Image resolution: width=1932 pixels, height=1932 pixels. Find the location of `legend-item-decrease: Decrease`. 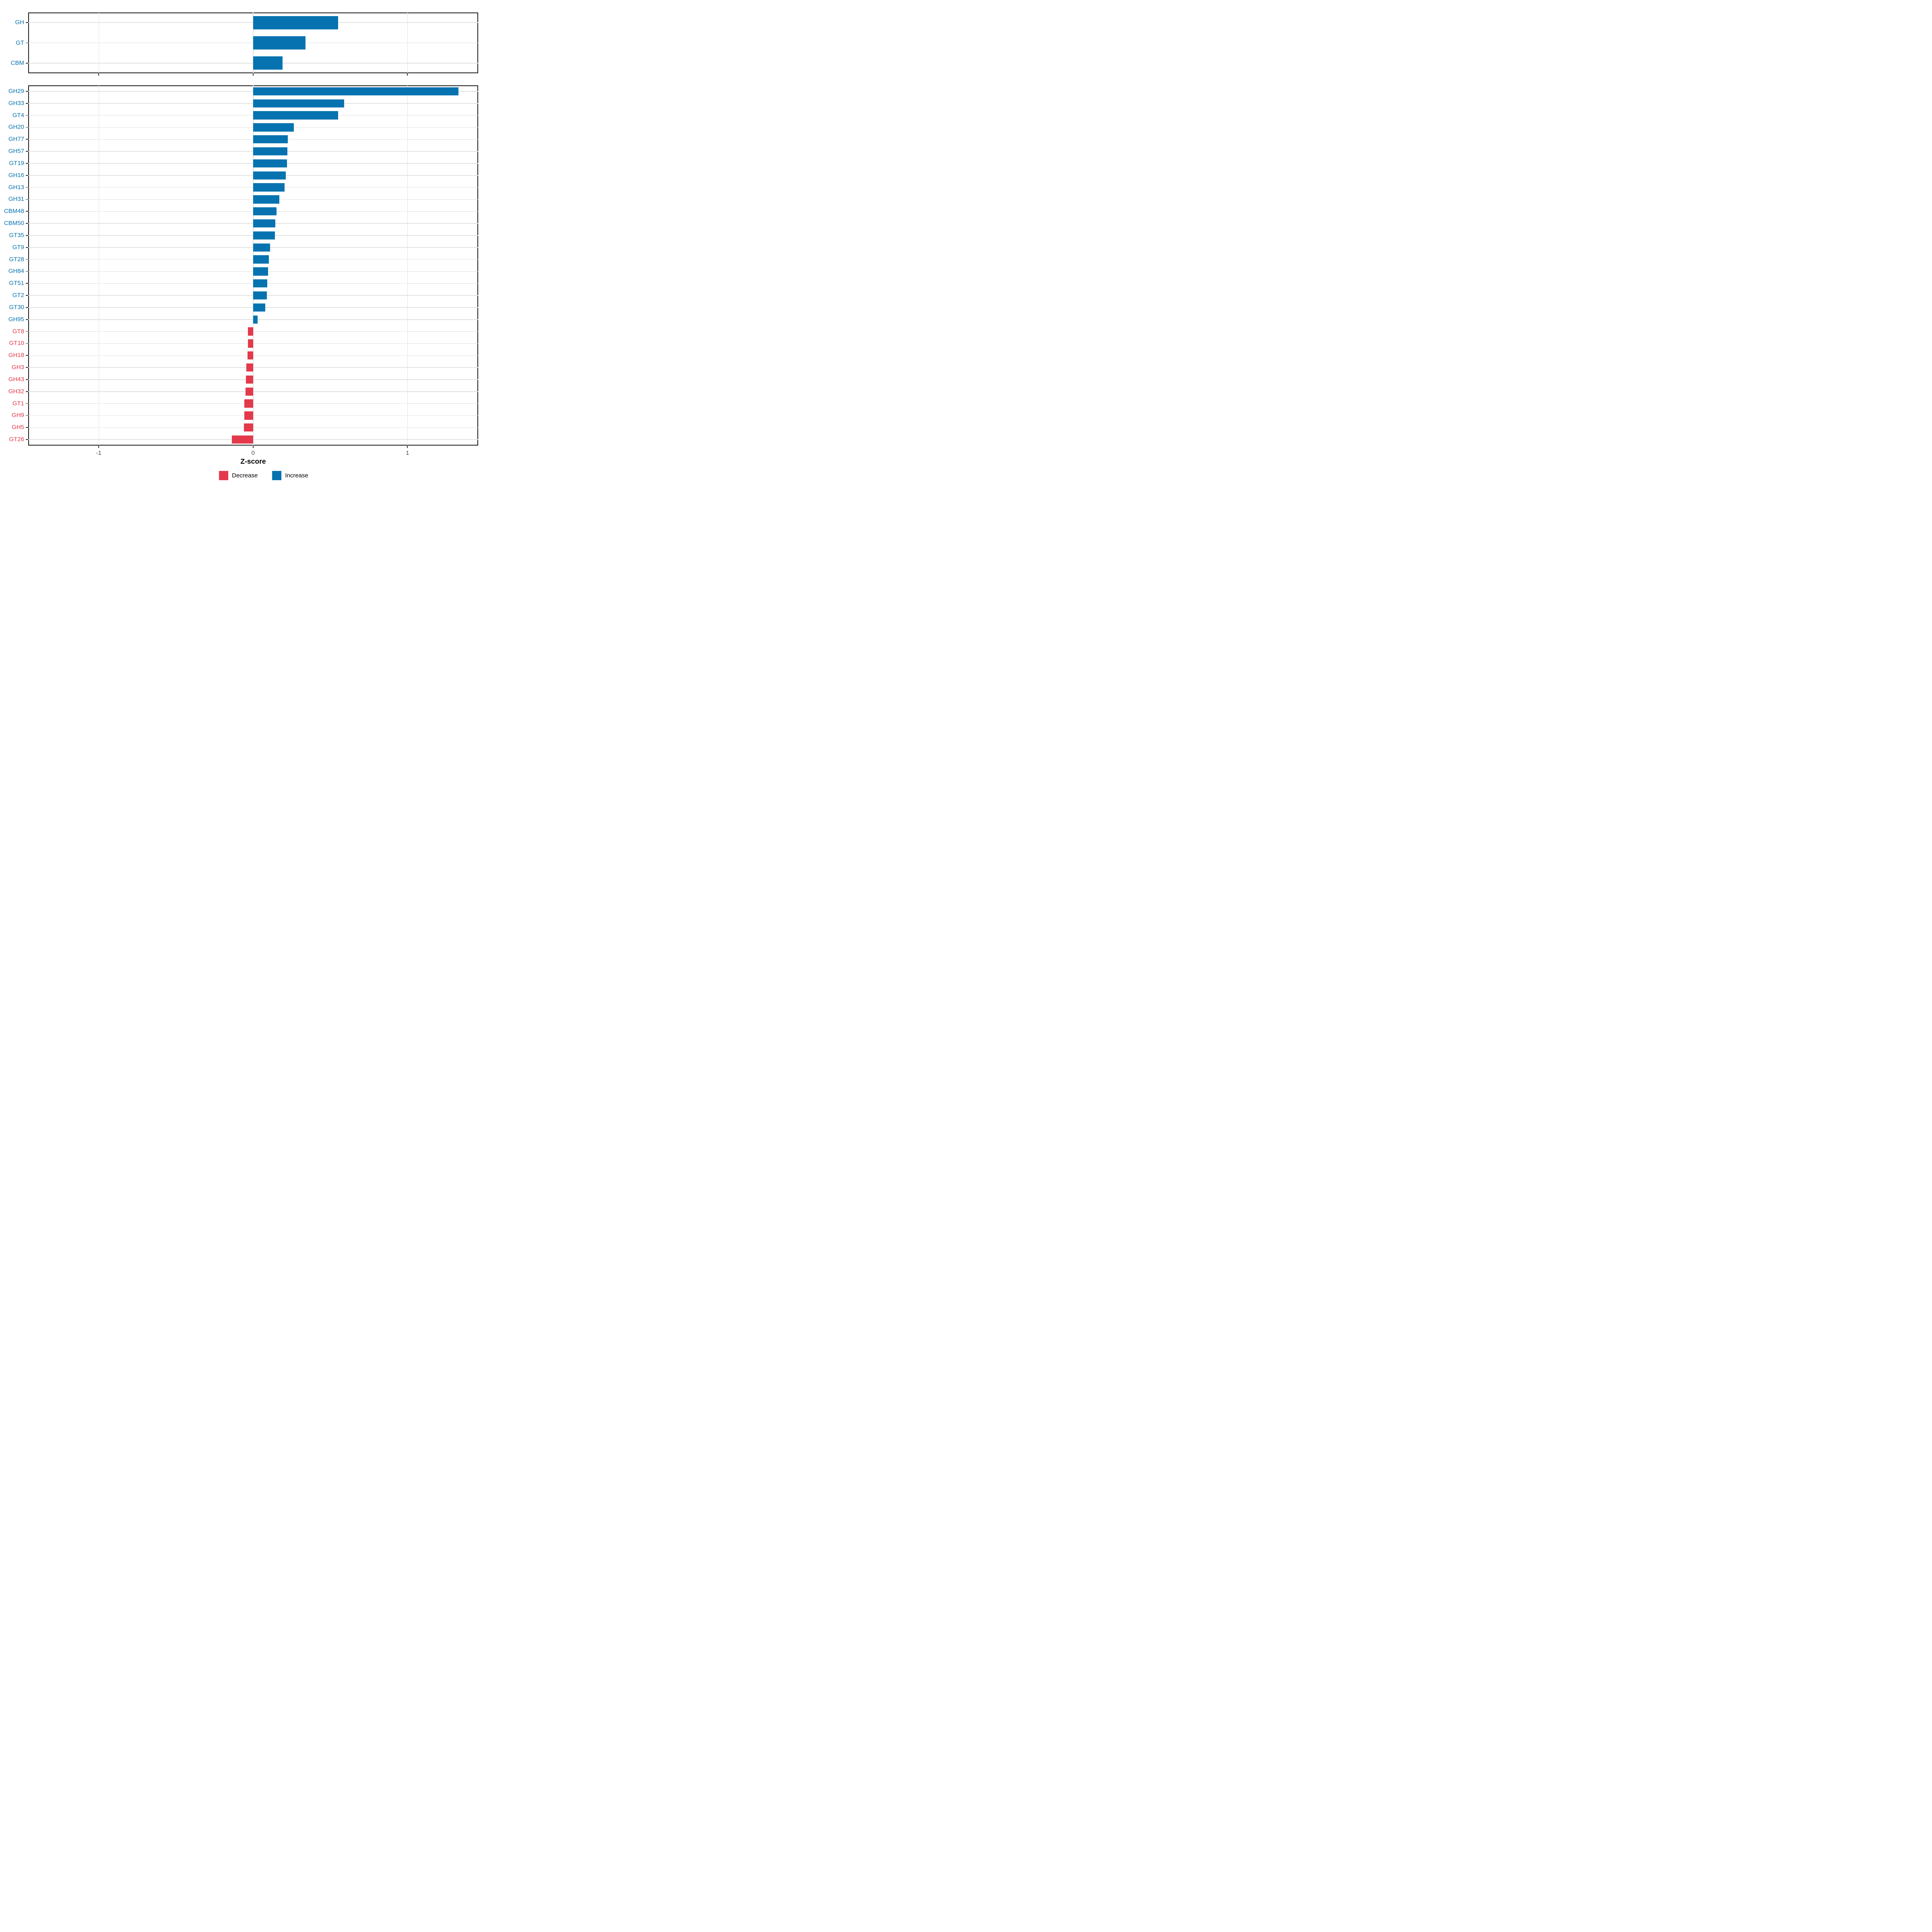

legend-item-decrease: Decrease is located at coordinates (238, 475).